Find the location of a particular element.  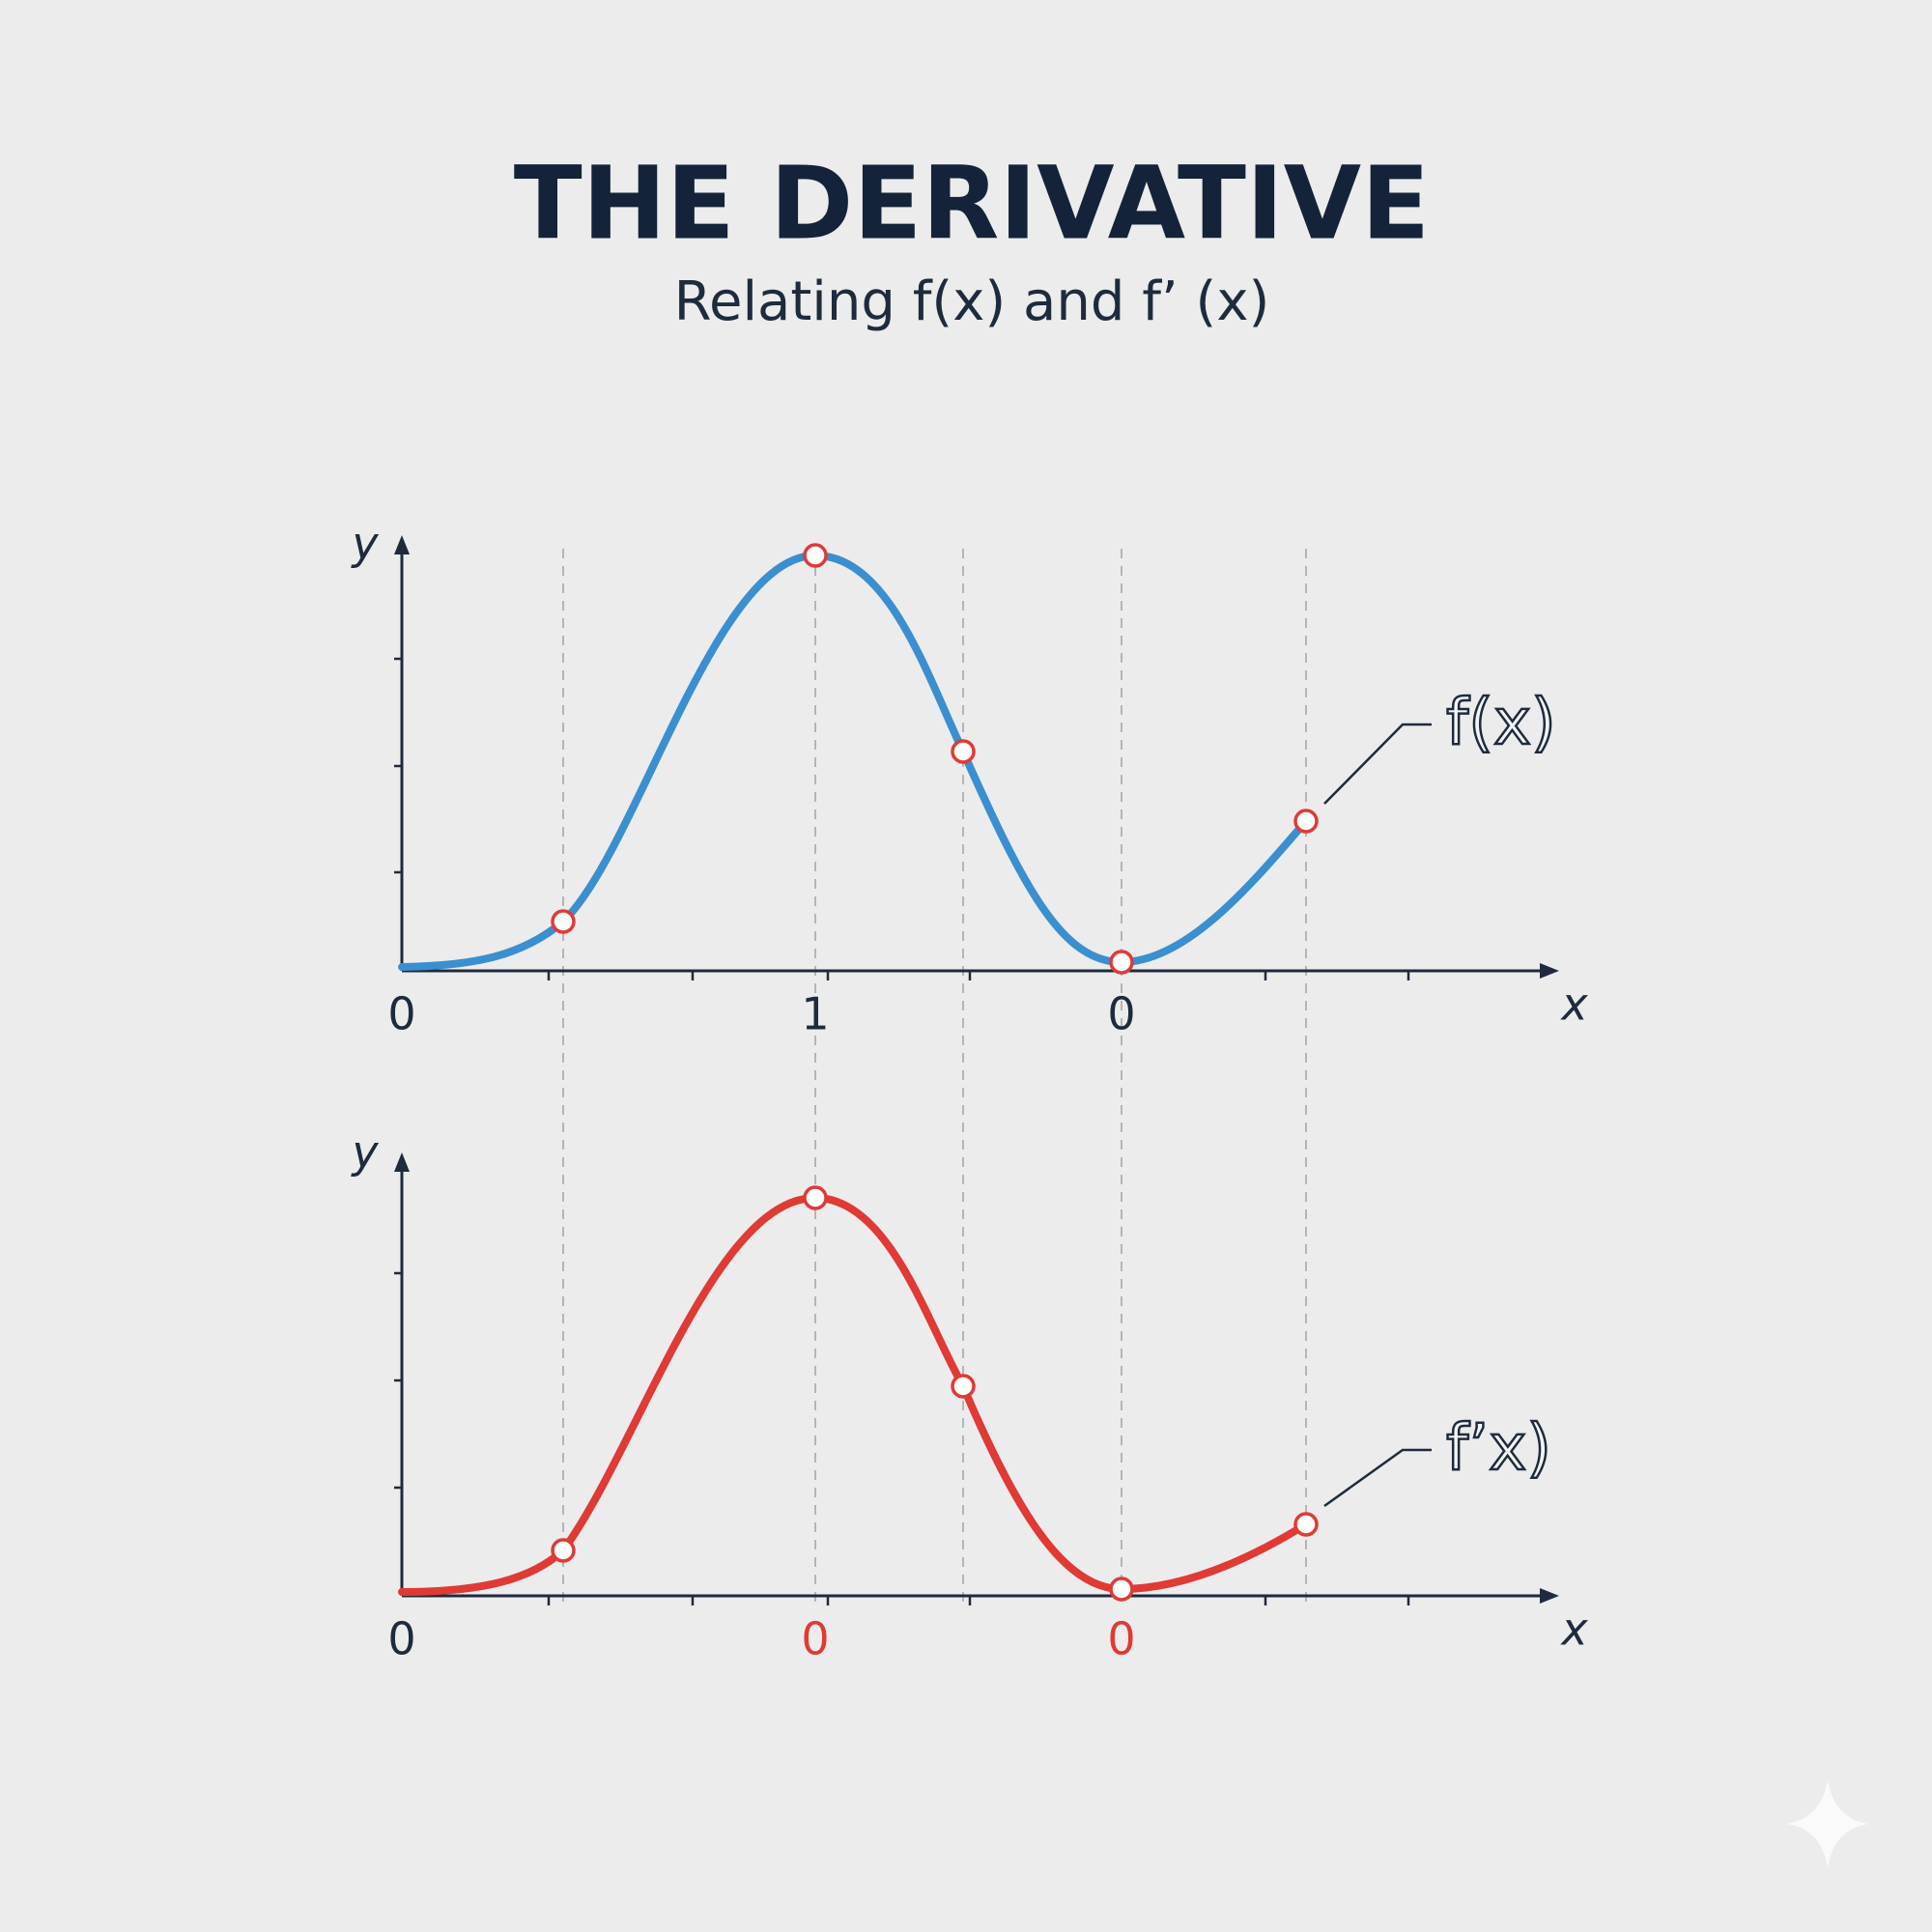

subtitle: Relating f(x) and f’ (x) is located at coordinates (972, 301).